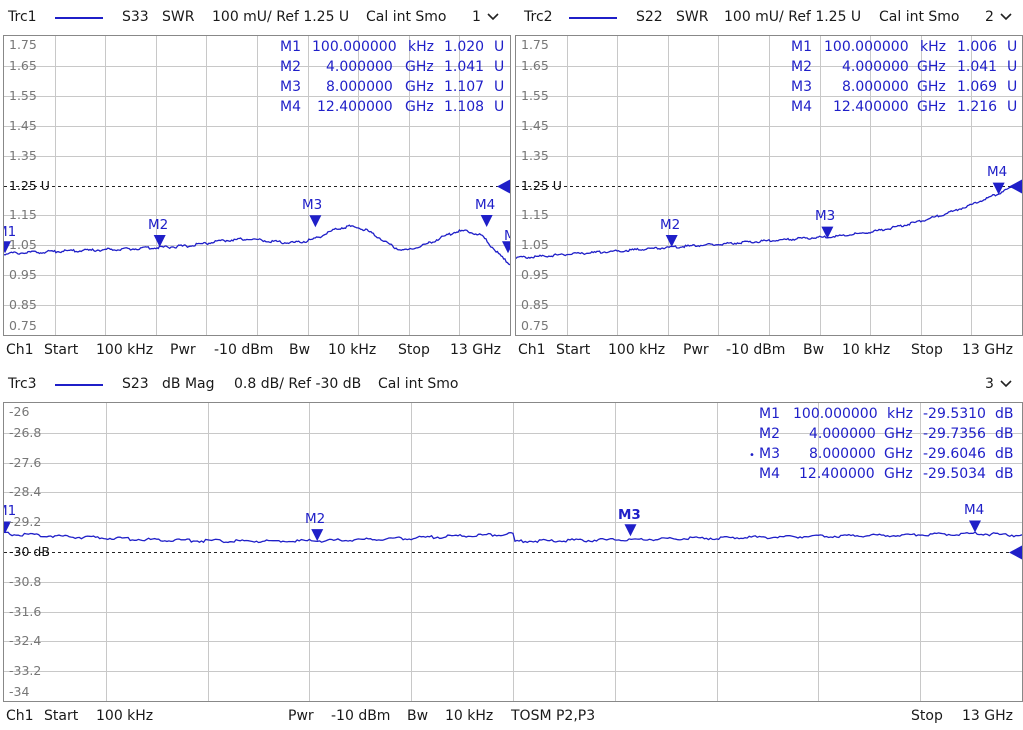 This screenshot has height=730, width=1023. I want to click on trc1-name: Trc1, so click(22, 17).